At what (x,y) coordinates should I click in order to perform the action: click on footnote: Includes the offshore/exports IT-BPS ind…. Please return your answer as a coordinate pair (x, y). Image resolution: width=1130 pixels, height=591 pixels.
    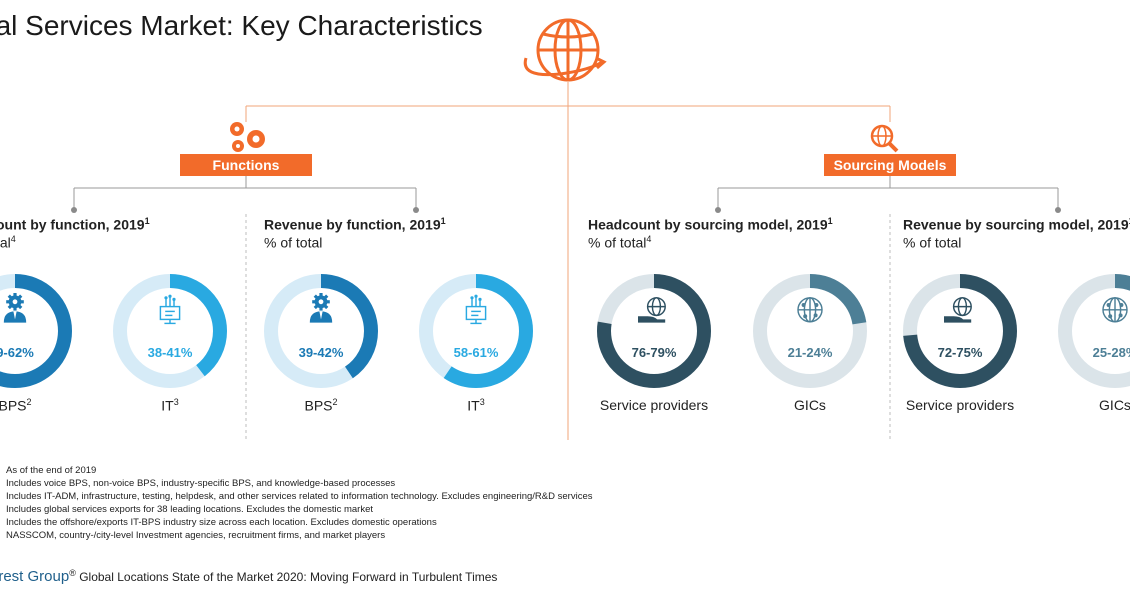
    Looking at the image, I should click on (221, 522).